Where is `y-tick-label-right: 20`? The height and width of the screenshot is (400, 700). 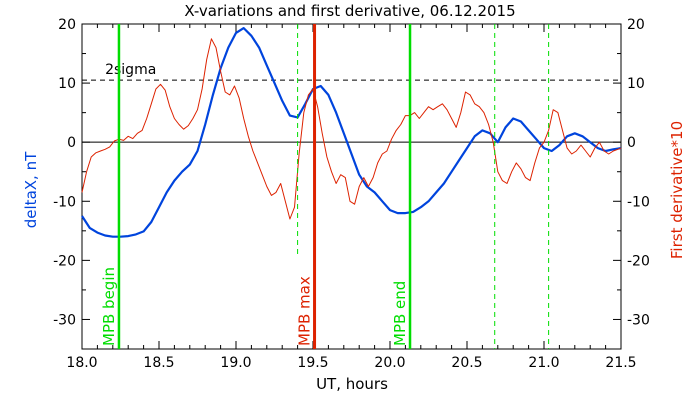
y-tick-label-right: 20 is located at coordinates (636, 25).